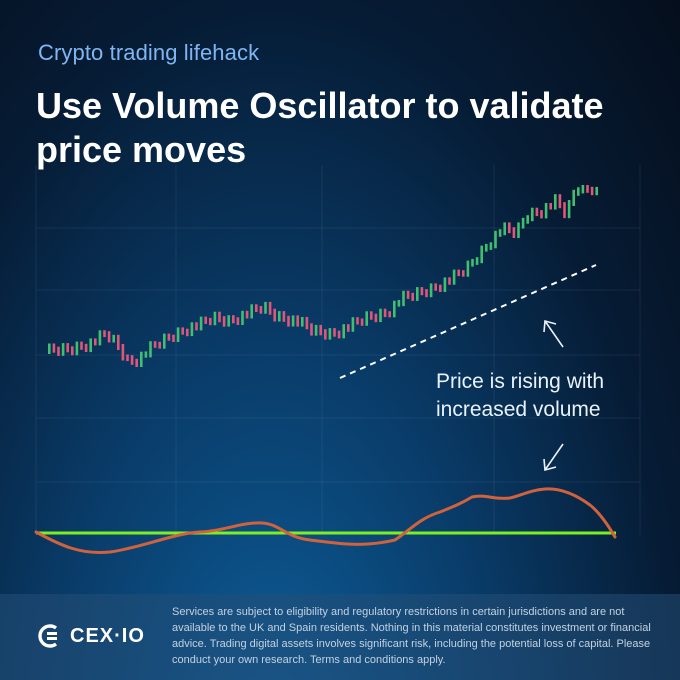 The image size is (680, 680). What do you see at coordinates (107, 635) in the screenshot?
I see `brand-name: CEX·IO` at bounding box center [107, 635].